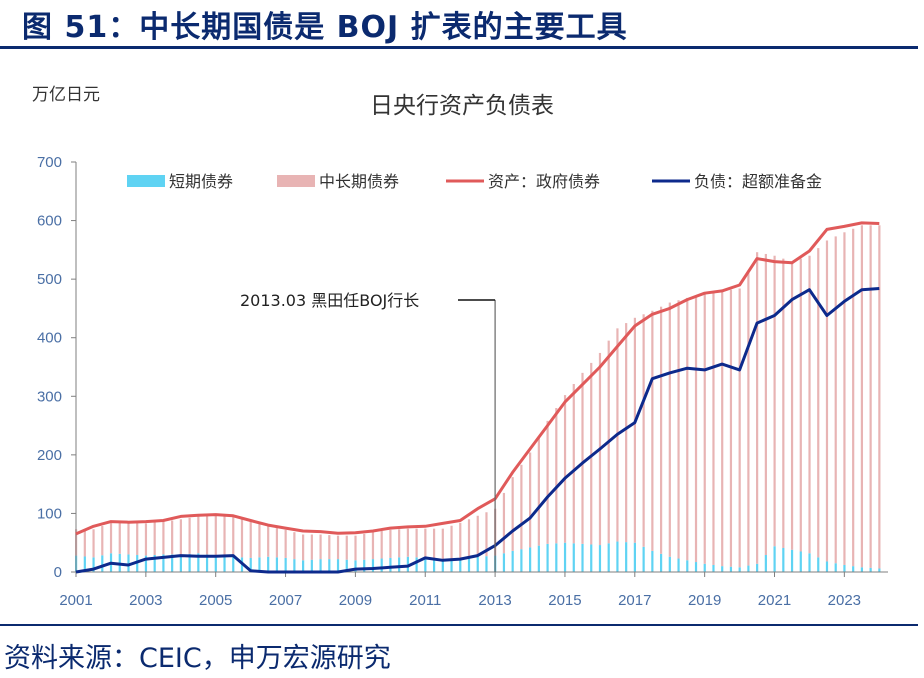 The height and width of the screenshot is (678, 924). I want to click on legend-mid-long-term-label: 中长期债券, so click(359, 181).